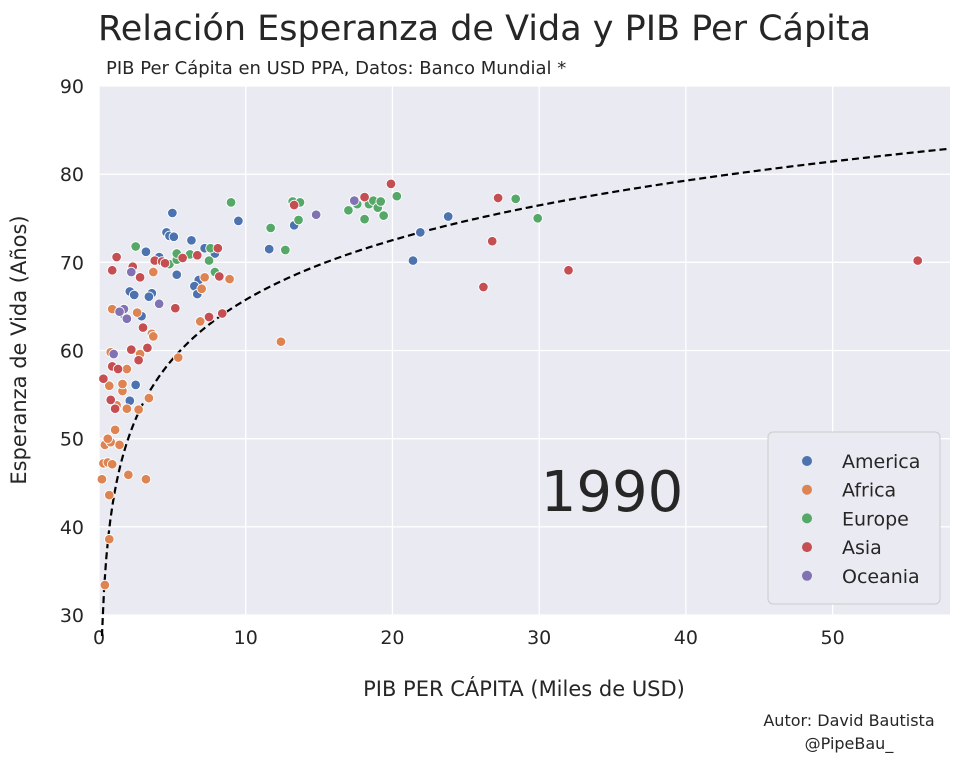 This screenshot has width=961, height=761. Describe the element at coordinates (72, 352) in the screenshot. I see `y-tick-label: 60` at that location.